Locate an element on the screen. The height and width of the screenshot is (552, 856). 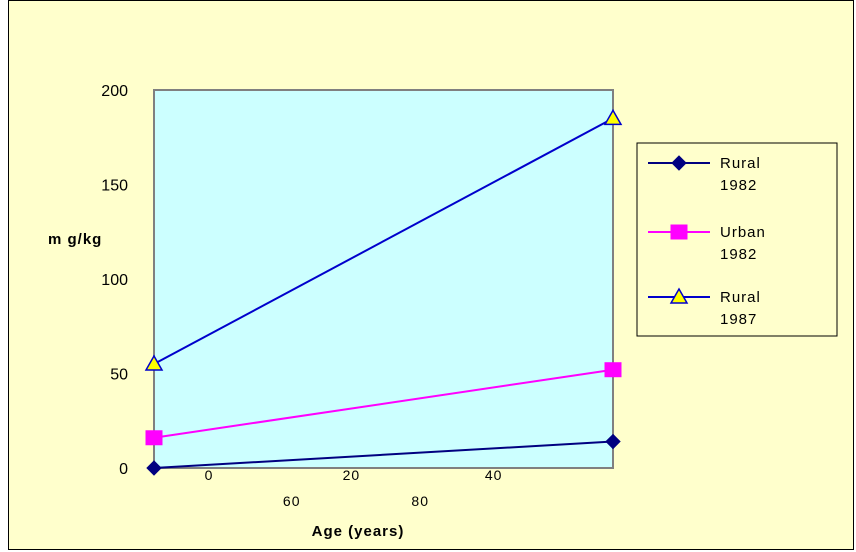
x-tick-label: 60 is located at coordinates (292, 501).